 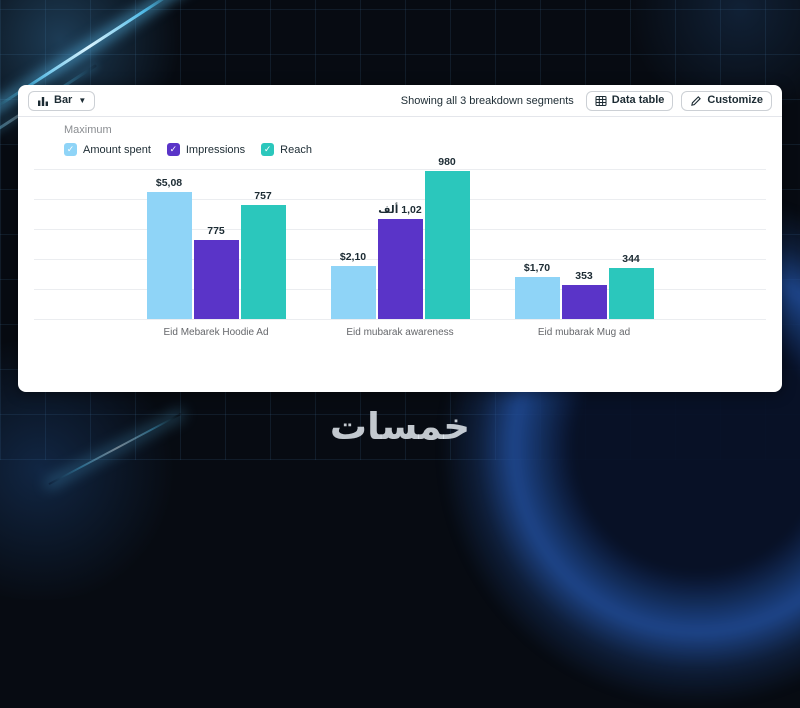 I want to click on bar-group: $2,10 1,02 ألف 980 Eid mubarak awareness, so click(x=400, y=247).